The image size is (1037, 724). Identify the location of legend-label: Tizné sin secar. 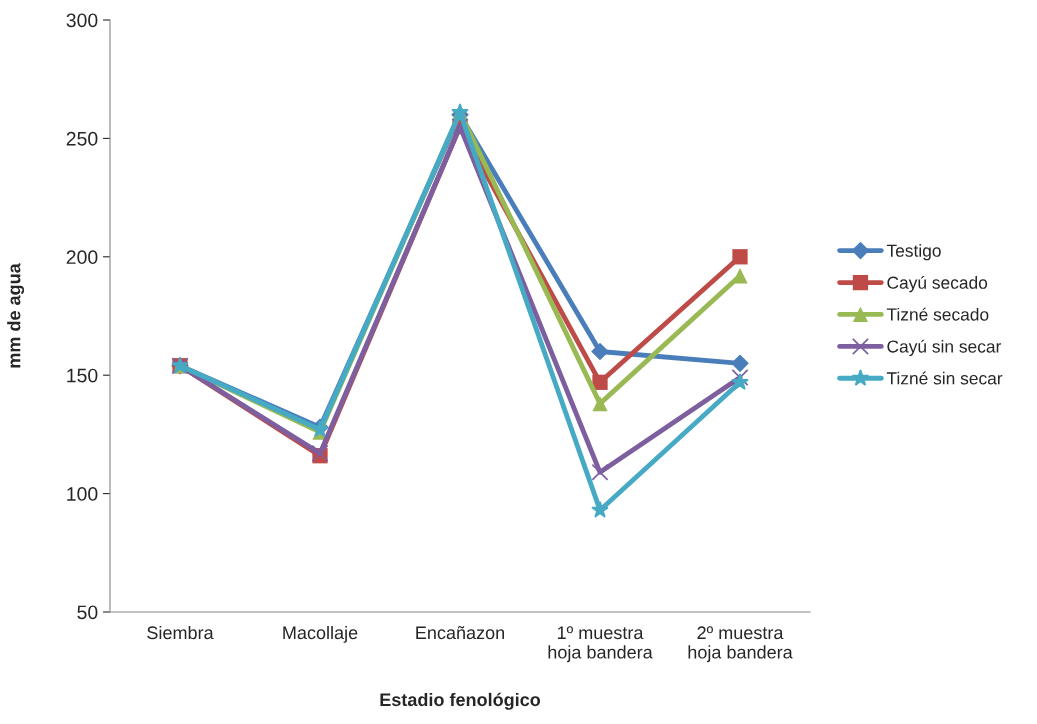
(944, 378).